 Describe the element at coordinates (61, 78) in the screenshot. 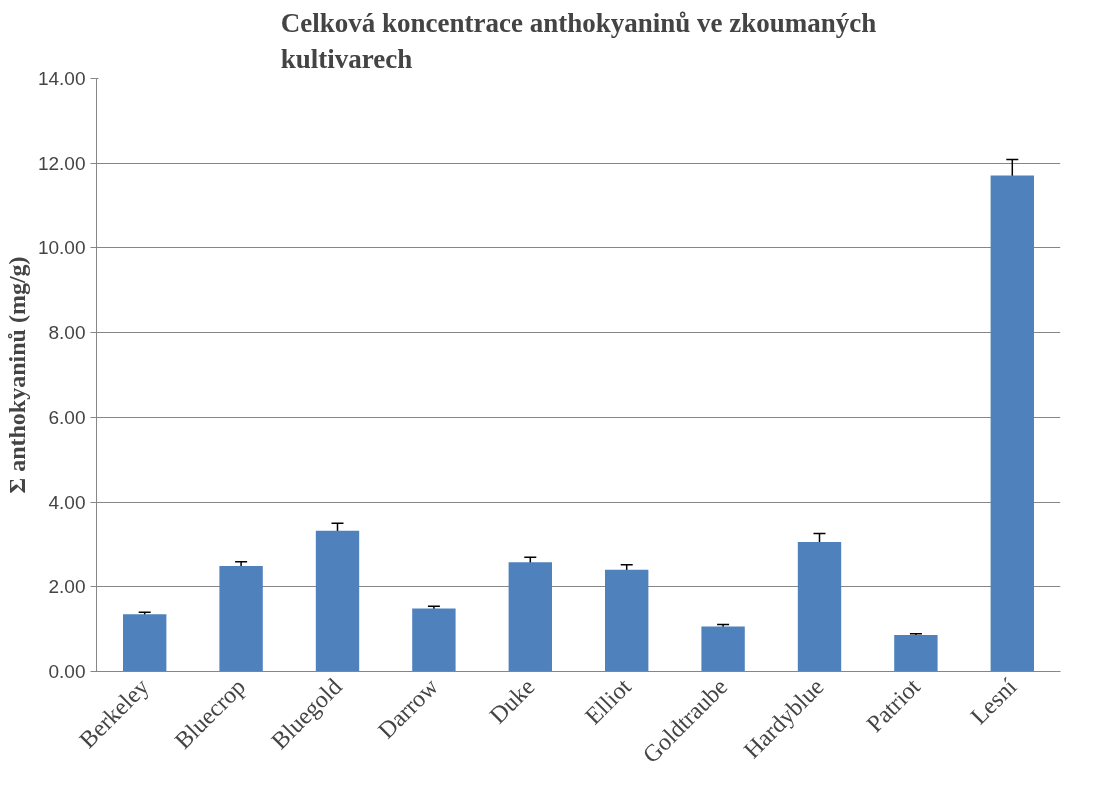

I see `y-tick-label: 14.00` at that location.